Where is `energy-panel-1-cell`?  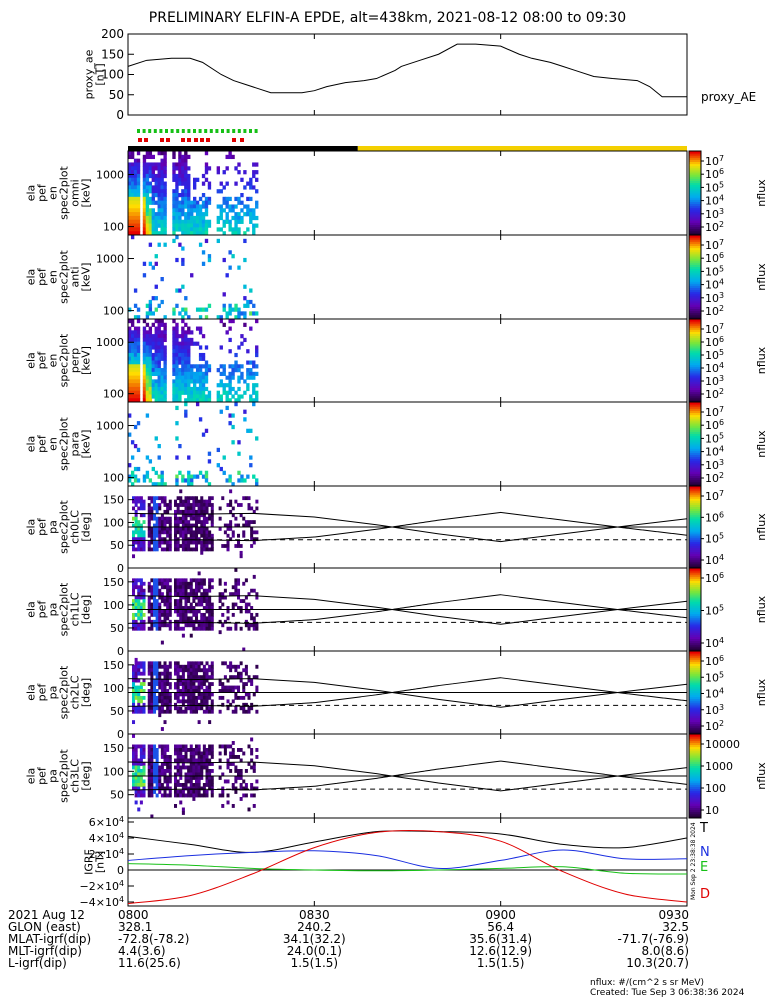
energy-panel-1-cell is located at coordinates (239, 317).